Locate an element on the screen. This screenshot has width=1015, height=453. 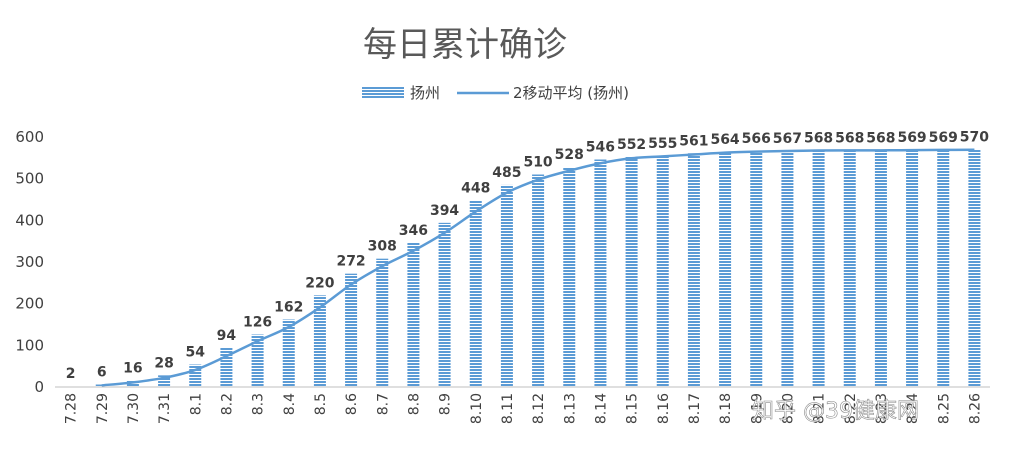
y-tick-label: 600 is located at coordinates (29, 137).